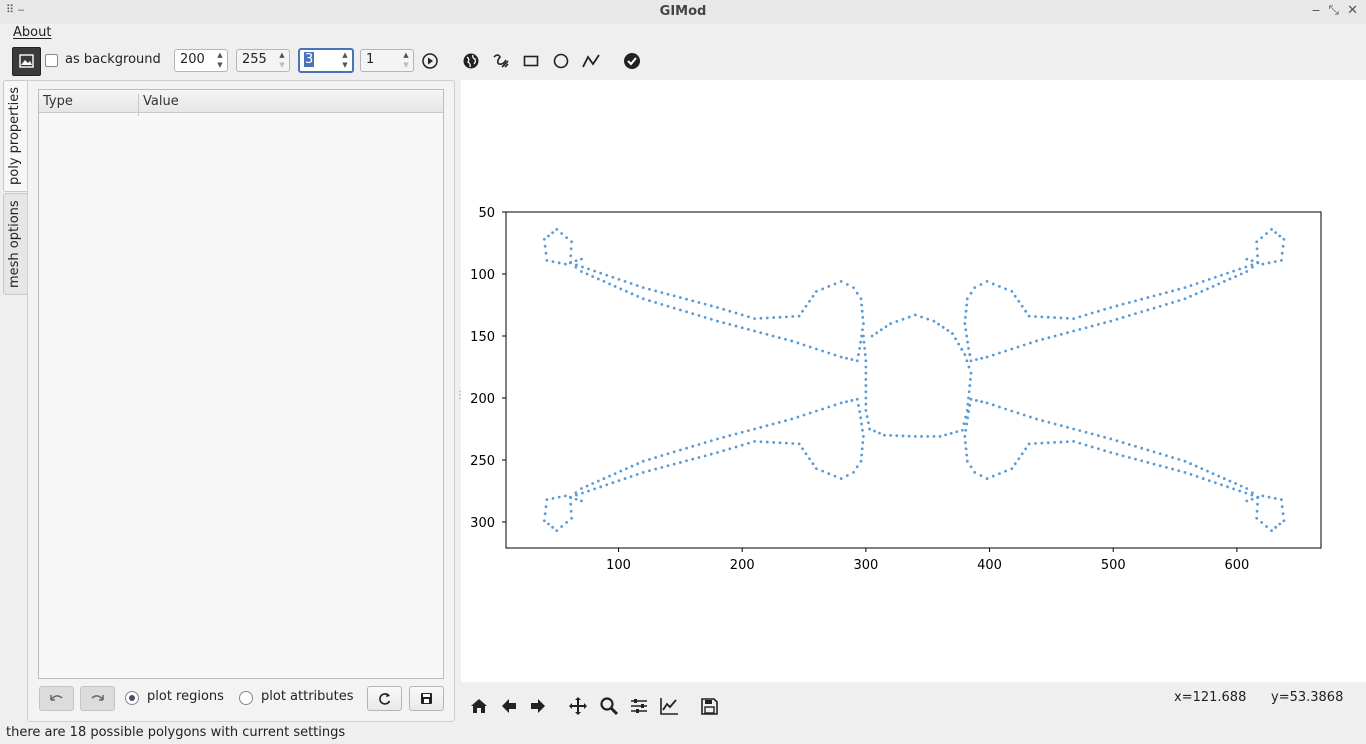 The height and width of the screenshot is (744, 1366). What do you see at coordinates (15, 136) in the screenshot?
I see `tab-poly-properties: poly properties` at bounding box center [15, 136].